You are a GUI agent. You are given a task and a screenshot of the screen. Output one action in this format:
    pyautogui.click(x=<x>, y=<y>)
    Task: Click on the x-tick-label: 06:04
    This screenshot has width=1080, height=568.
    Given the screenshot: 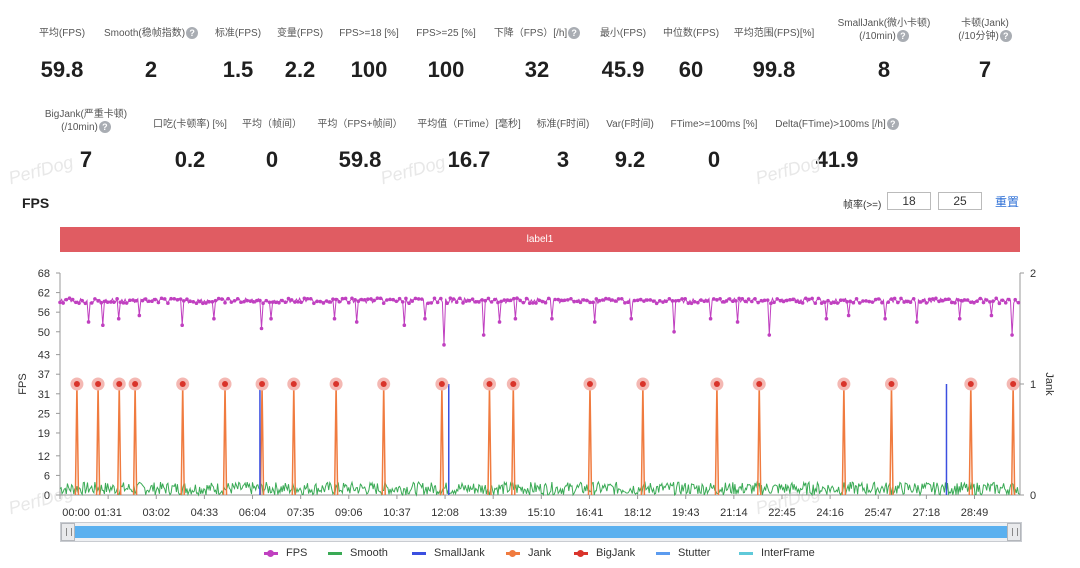 What is the action you would take?
    pyautogui.click(x=253, y=513)
    